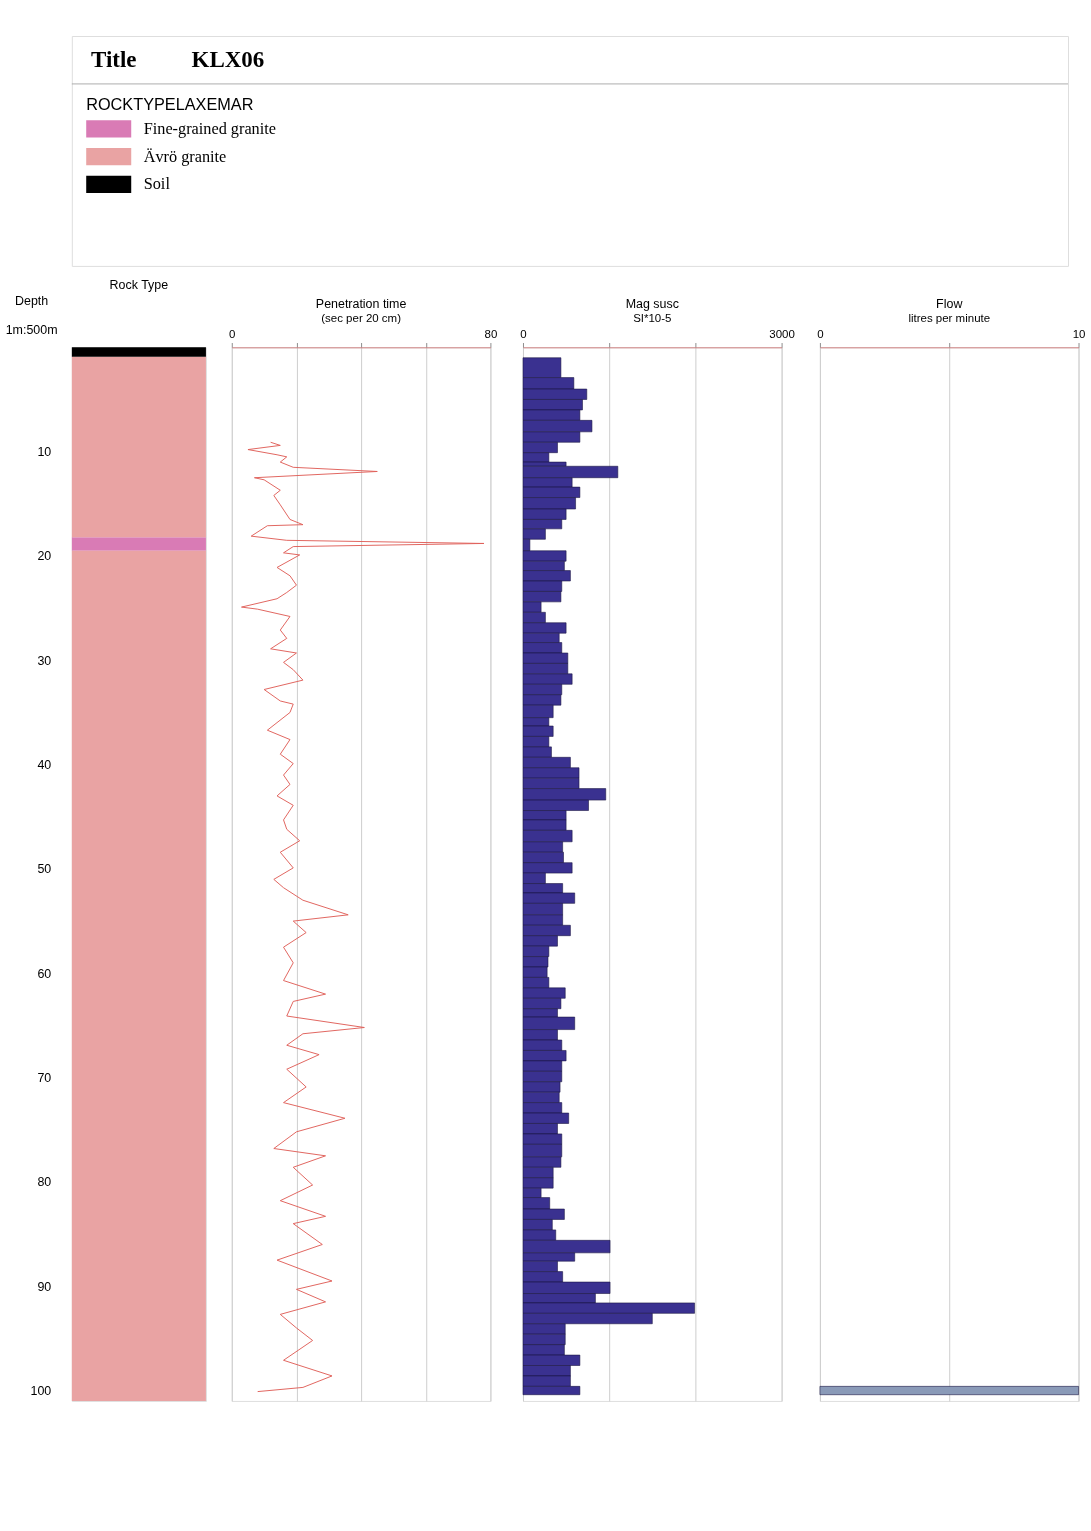 Image resolution: width=1091 pixels, height=1531 pixels. I want to click on text: KLX06, so click(228, 59).